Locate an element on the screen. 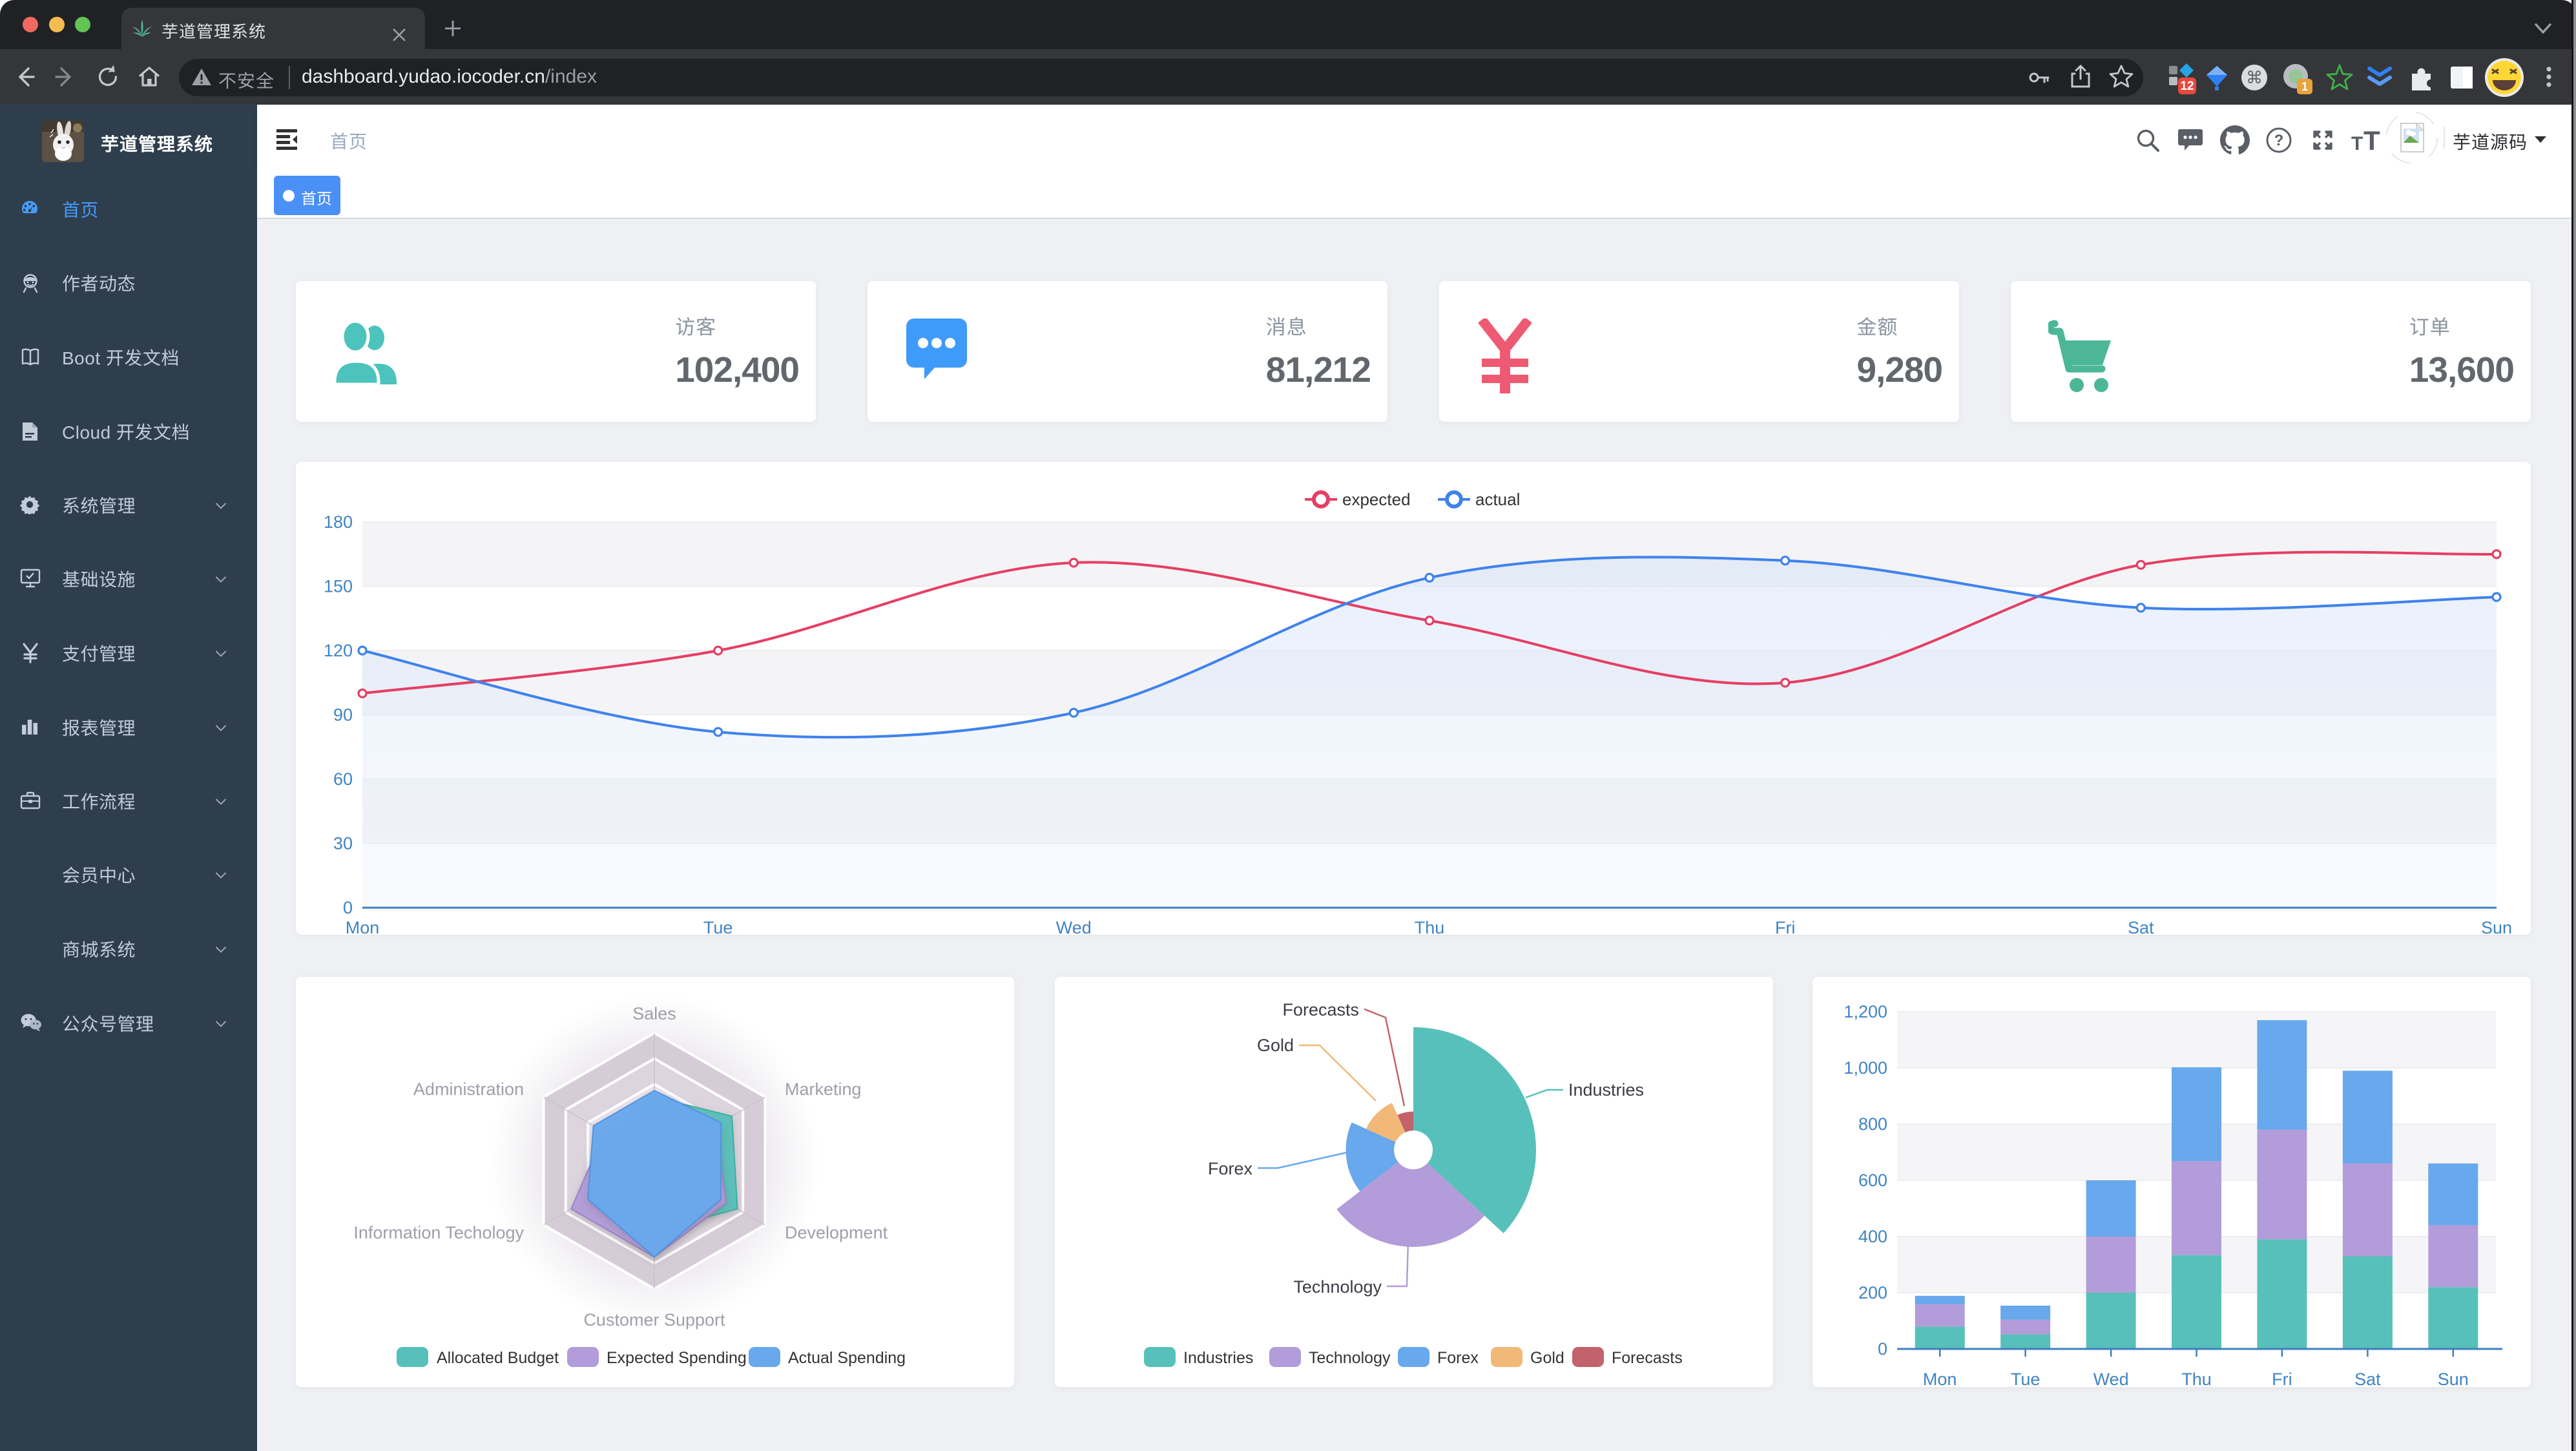 The image size is (2576, 1451). svg-text: Marketing is located at coordinates (823, 1089).